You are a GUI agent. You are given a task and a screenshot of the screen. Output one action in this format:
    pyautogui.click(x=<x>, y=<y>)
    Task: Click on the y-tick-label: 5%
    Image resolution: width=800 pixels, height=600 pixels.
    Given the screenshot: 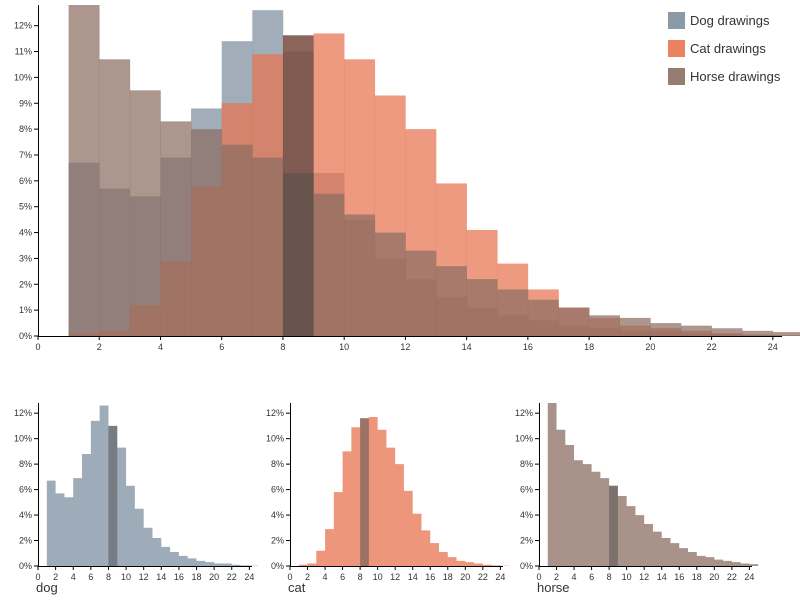 What is the action you would take?
    pyautogui.click(x=25, y=207)
    